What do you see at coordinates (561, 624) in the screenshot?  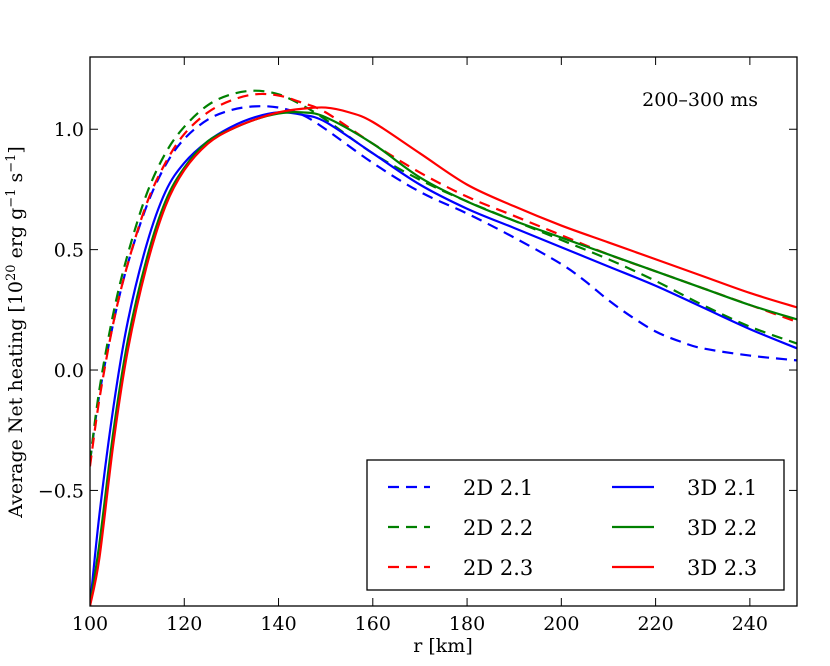 I see `x-tick-label: 200` at bounding box center [561, 624].